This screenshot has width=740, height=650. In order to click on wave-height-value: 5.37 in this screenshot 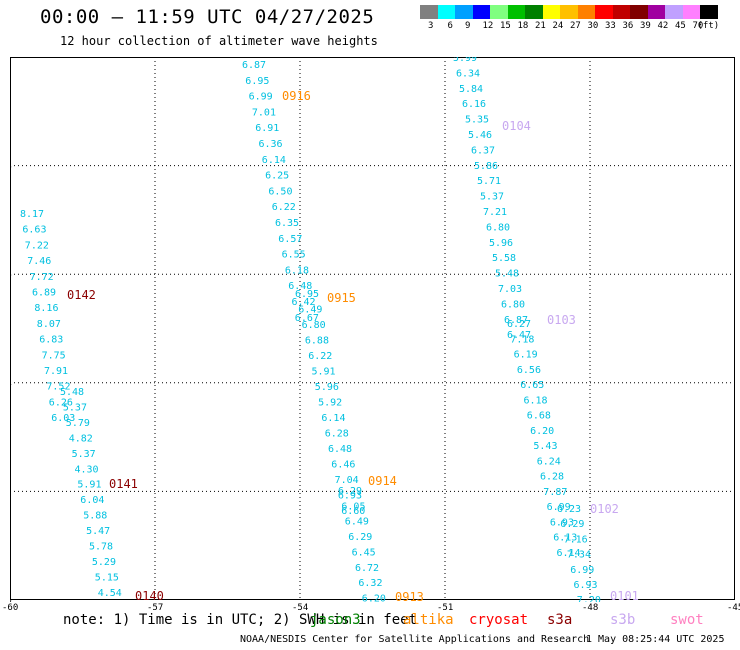, I will do `click(84, 454)`.